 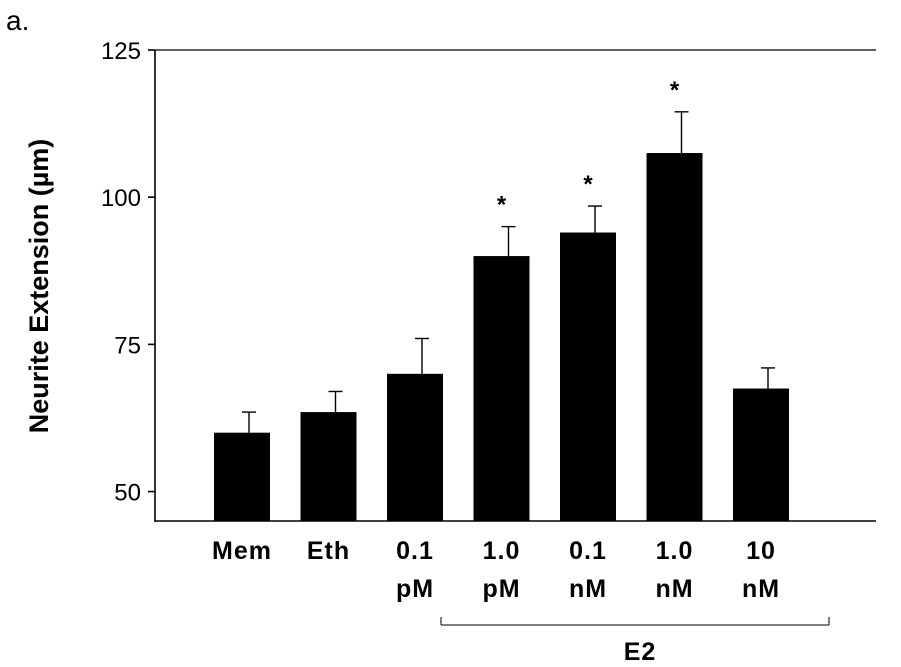 I want to click on x-tick-label: 10, so click(x=761, y=551).